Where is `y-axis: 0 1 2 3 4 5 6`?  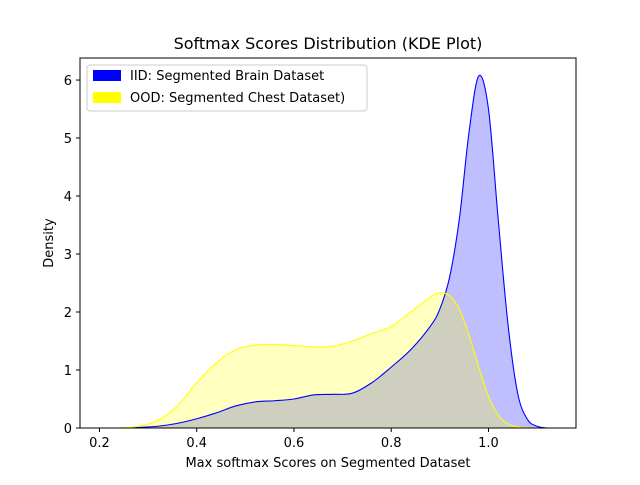 y-axis: 0 1 2 3 4 5 6 is located at coordinates (72, 255).